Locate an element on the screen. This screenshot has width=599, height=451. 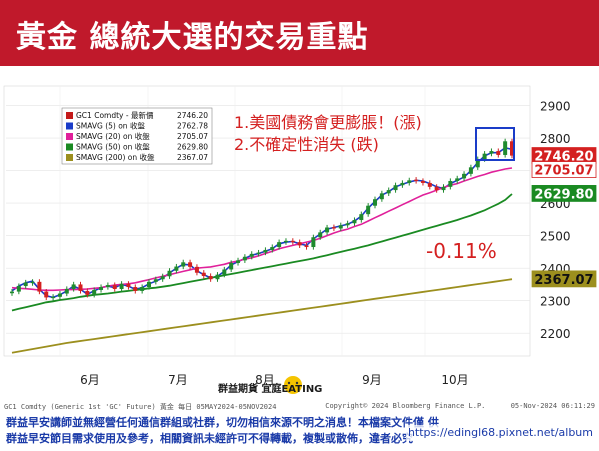
legend-frame is located at coordinates (137, 136).